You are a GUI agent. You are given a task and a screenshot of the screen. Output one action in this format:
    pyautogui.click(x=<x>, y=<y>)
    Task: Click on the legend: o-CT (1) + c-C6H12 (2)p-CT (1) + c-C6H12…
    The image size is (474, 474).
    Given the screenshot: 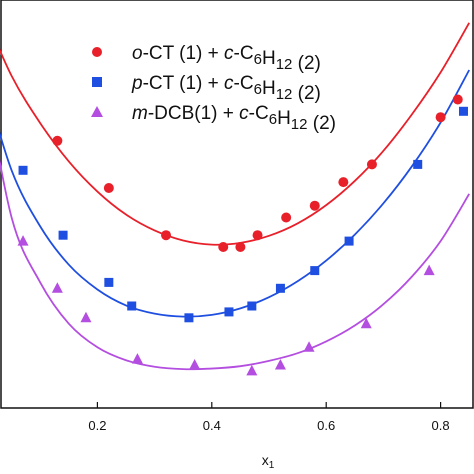 What is the action you would take?
    pyautogui.click(x=213, y=88)
    